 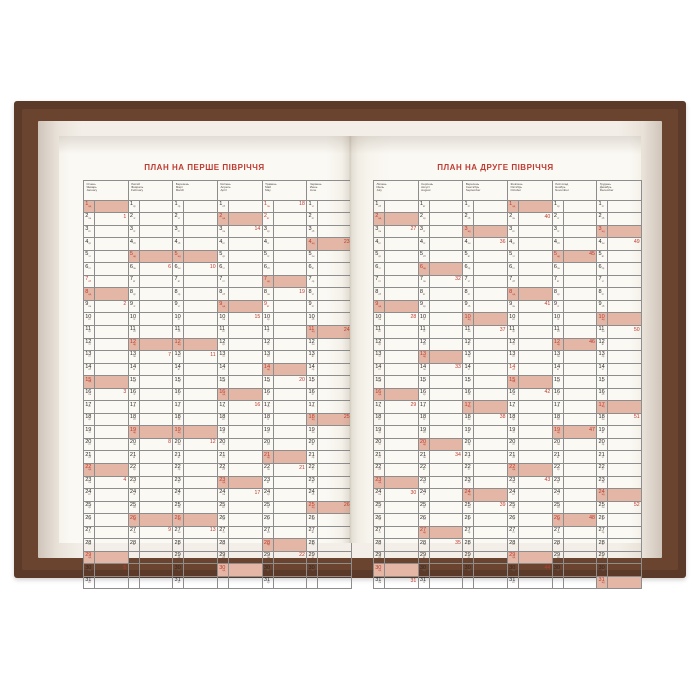 What do you see at coordinates (133, 394) in the screenshot?
I see `day-cell: 16 чт` at bounding box center [133, 394].